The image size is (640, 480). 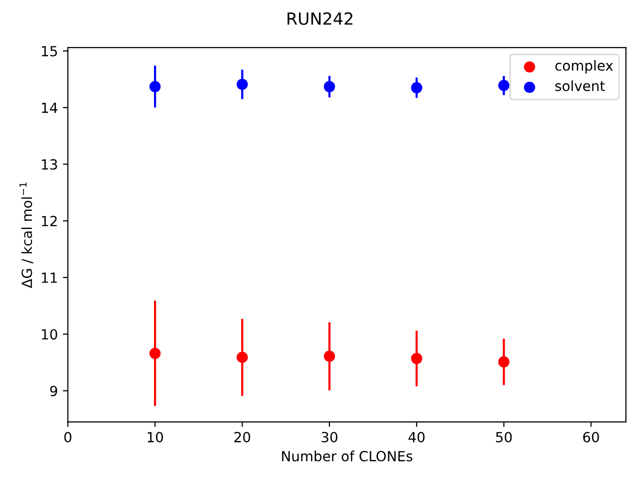 What do you see at coordinates (347, 456) in the screenshot?
I see `x-axis-title: Number of CLONEs` at bounding box center [347, 456].